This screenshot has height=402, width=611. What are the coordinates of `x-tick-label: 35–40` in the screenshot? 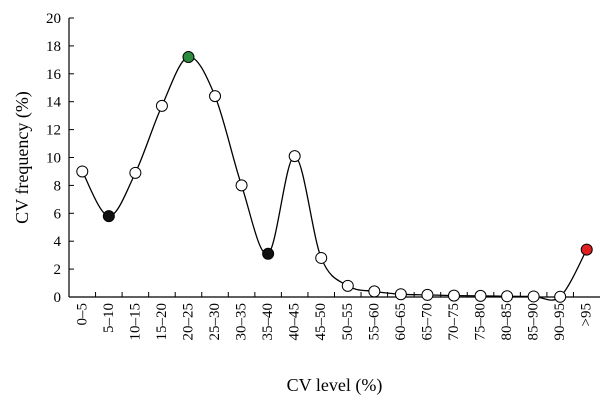 It's located at (268, 322).